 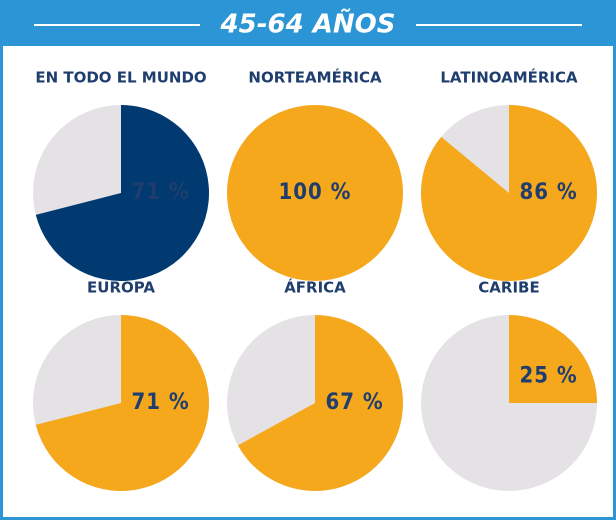 What do you see at coordinates (121, 288) in the screenshot?
I see `pie-title: EUROPA` at bounding box center [121, 288].